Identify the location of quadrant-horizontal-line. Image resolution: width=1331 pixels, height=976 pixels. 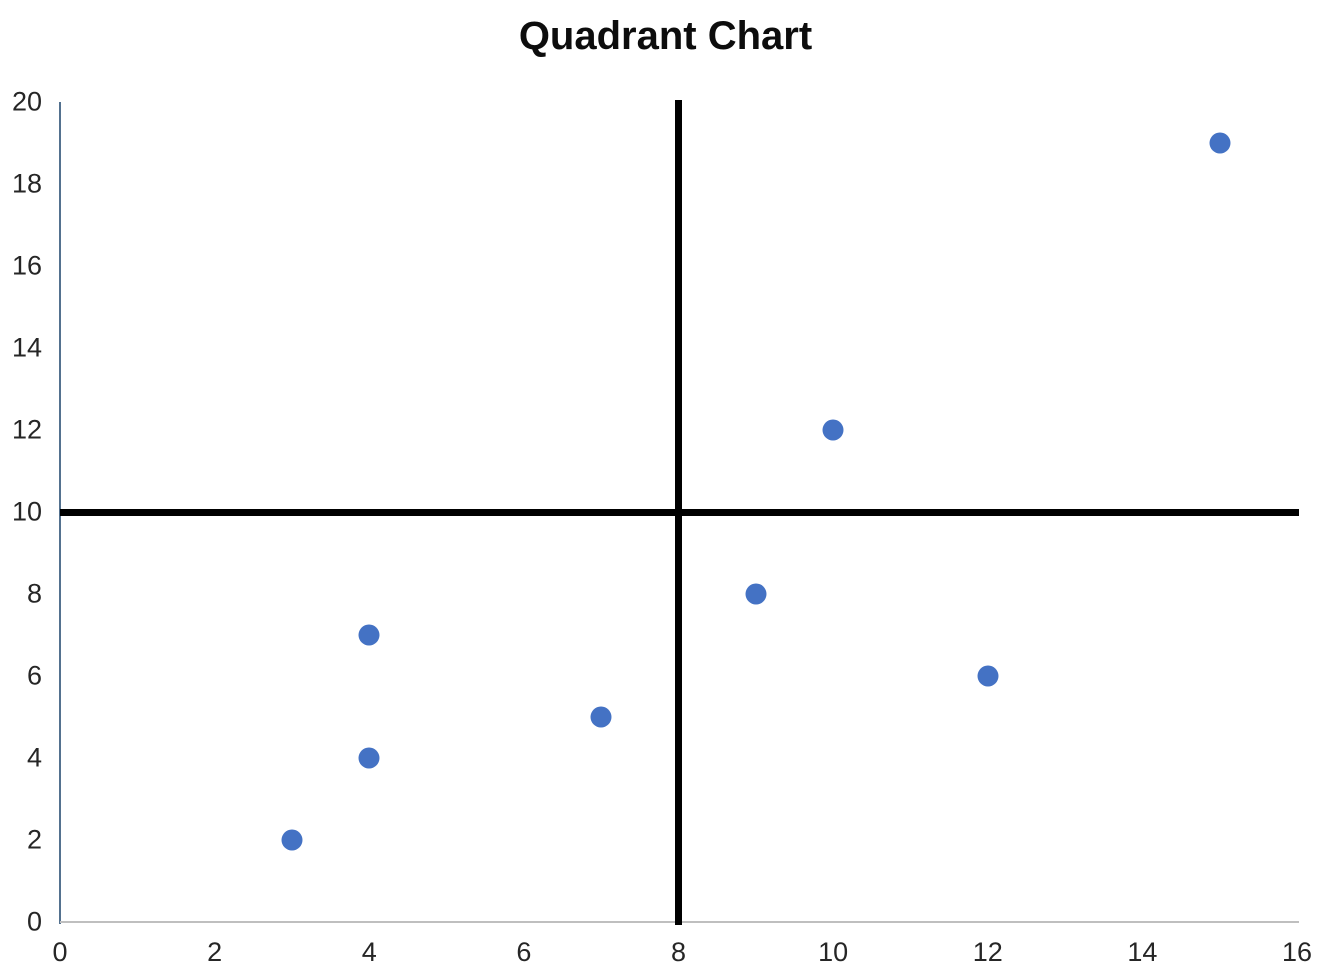
(679, 512).